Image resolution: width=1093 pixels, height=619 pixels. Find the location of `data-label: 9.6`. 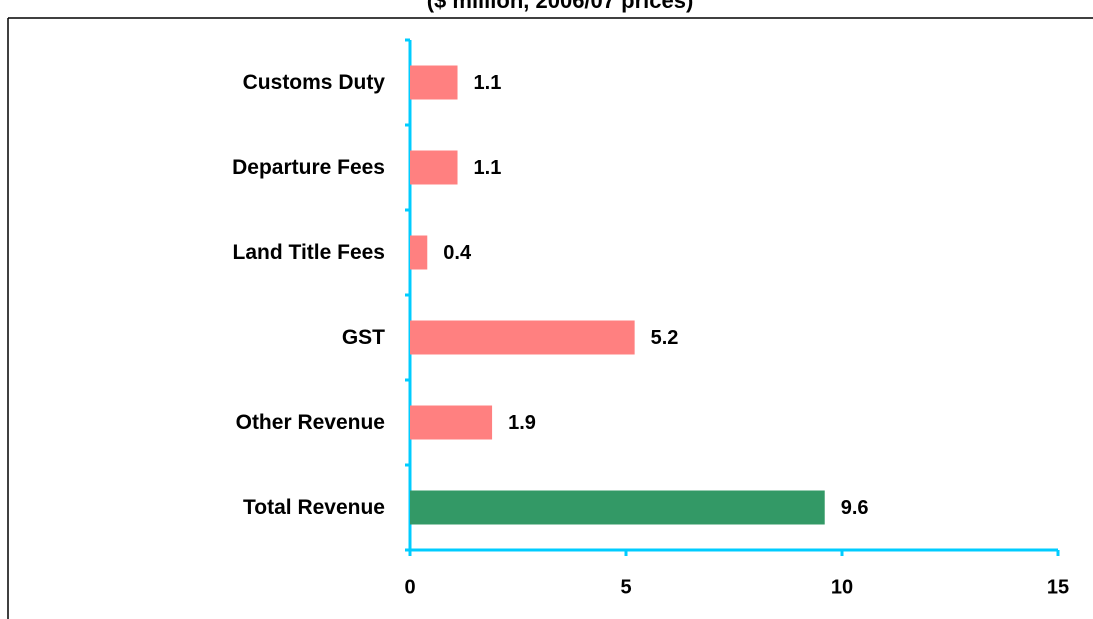

data-label: 9.6 is located at coordinates (855, 508).